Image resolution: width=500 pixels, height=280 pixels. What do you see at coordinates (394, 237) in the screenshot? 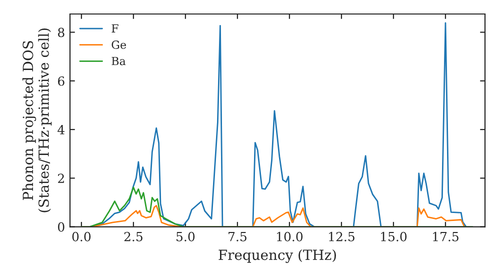
I see `x-tick-label: 15.0` at bounding box center [394, 237].